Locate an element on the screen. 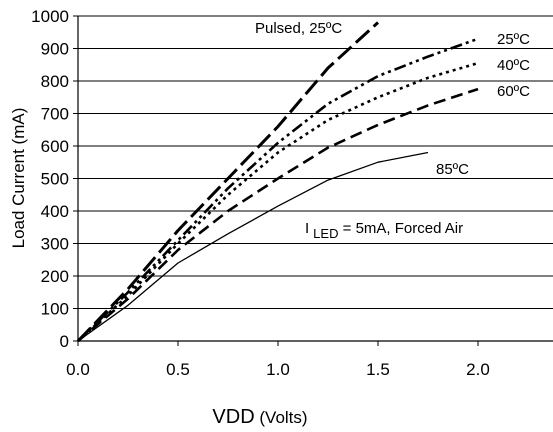  x-axis-label: VDD (Volts) is located at coordinates (259, 417).